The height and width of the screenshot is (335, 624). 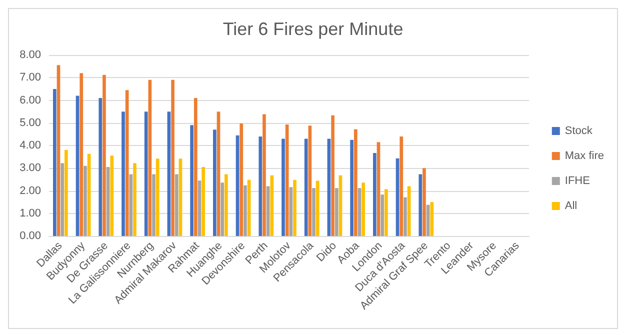 What do you see at coordinates (30, 122) in the screenshot?
I see `y-tick-label: 5.00` at bounding box center [30, 122].